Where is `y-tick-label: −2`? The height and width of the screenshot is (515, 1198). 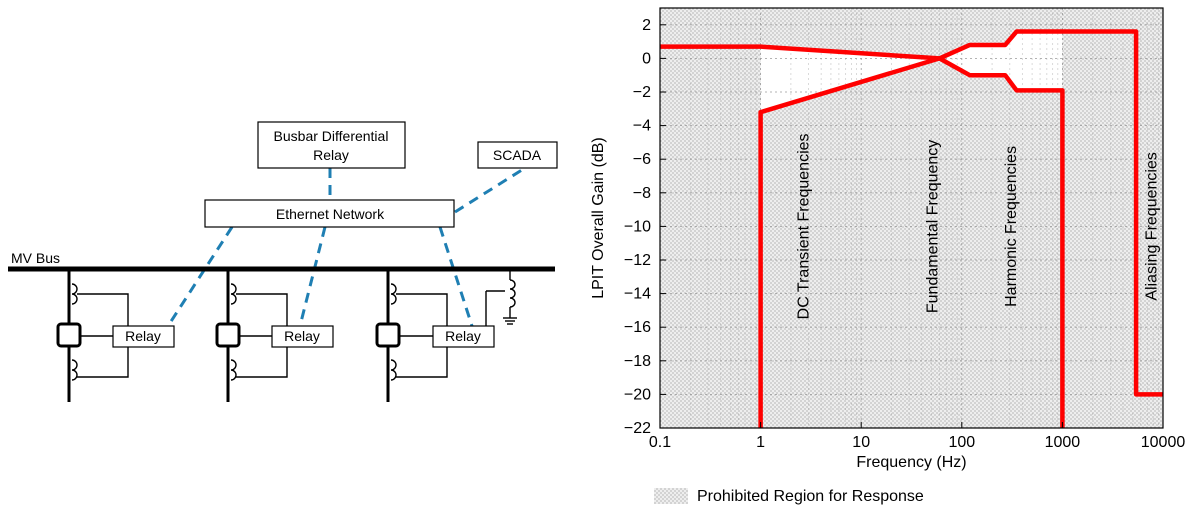 y-tick-label: −2 is located at coordinates (642, 92).